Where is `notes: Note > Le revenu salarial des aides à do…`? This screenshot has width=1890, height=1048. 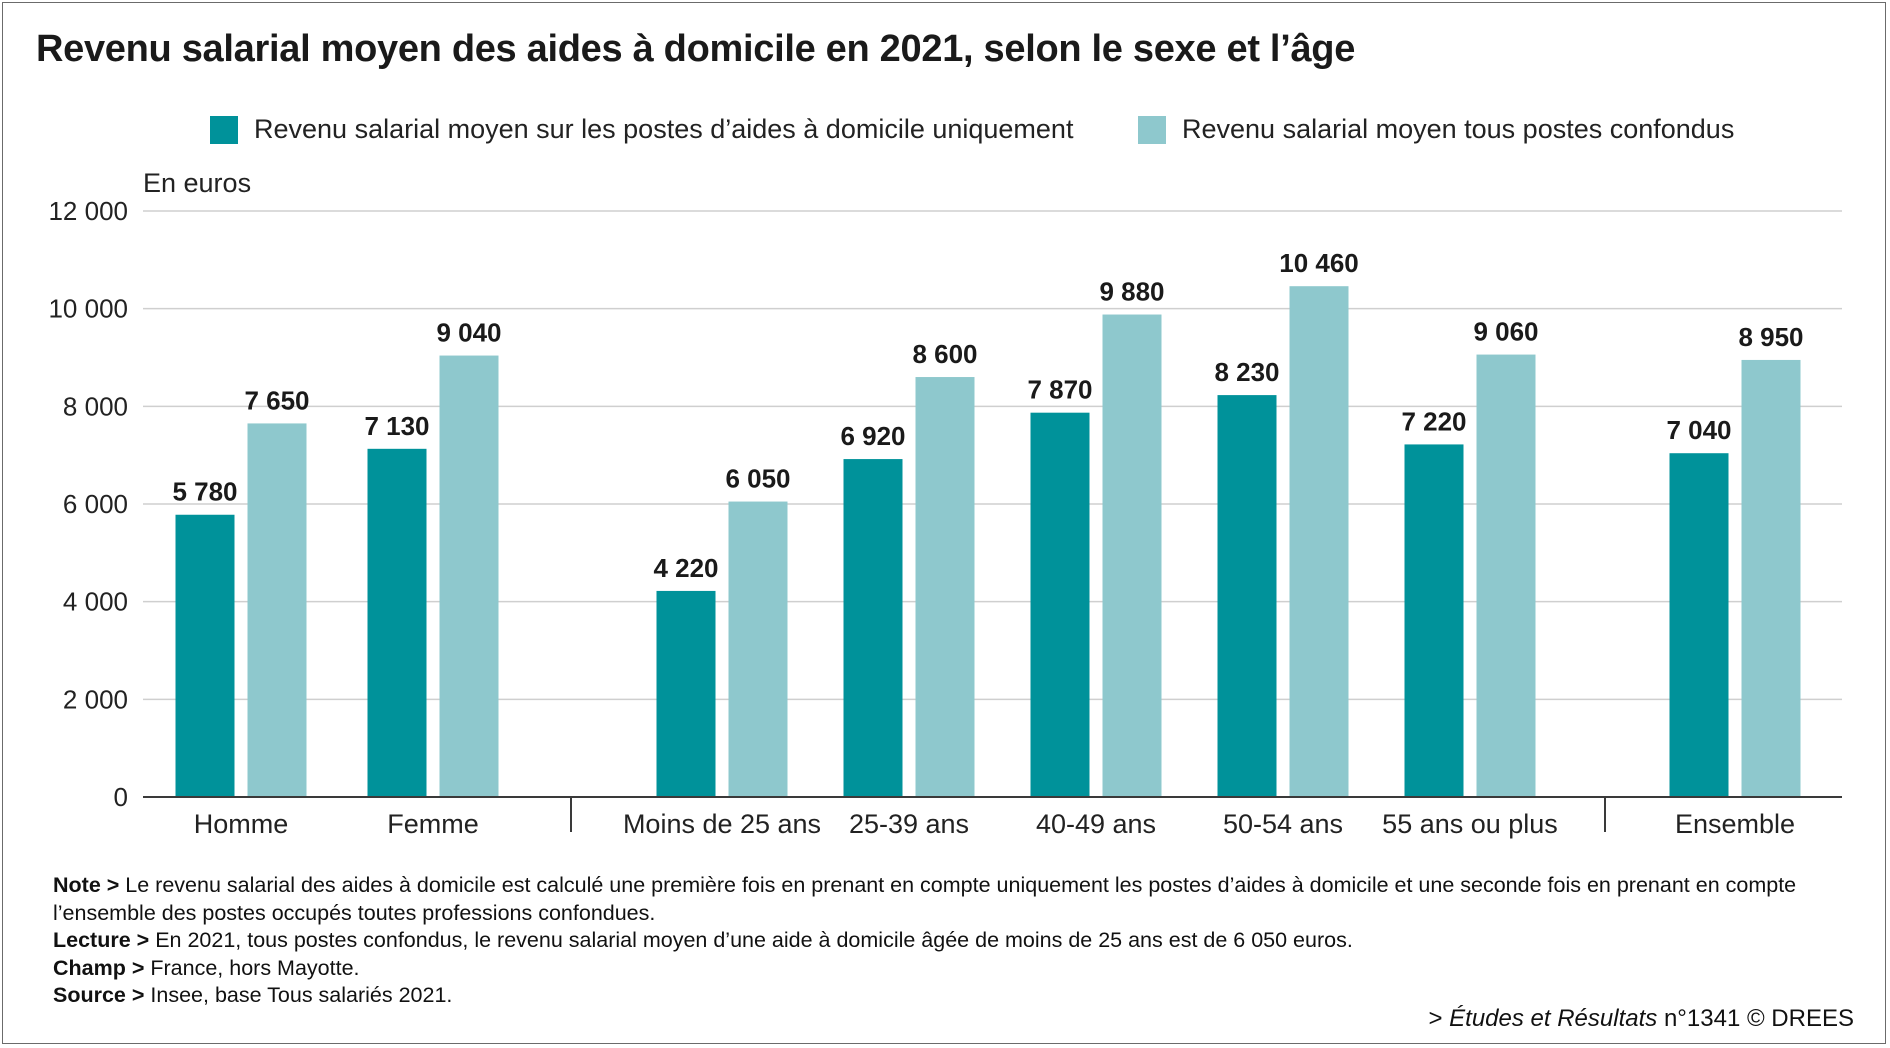 notes: Note > Le revenu salarial des aides à do… is located at coordinates (953, 941).